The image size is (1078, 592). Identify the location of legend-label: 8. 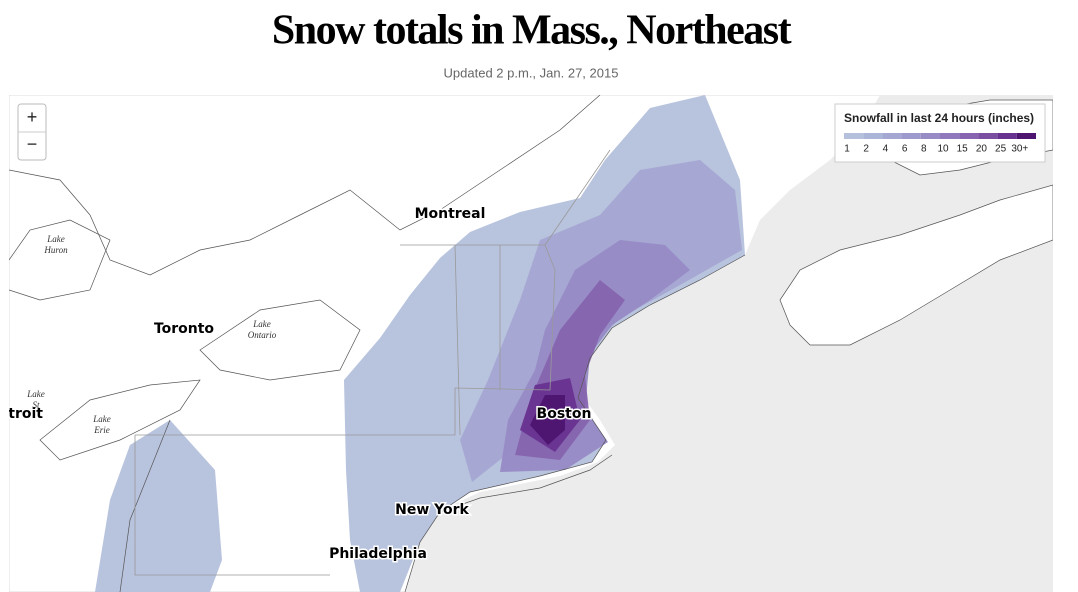
(924, 149).